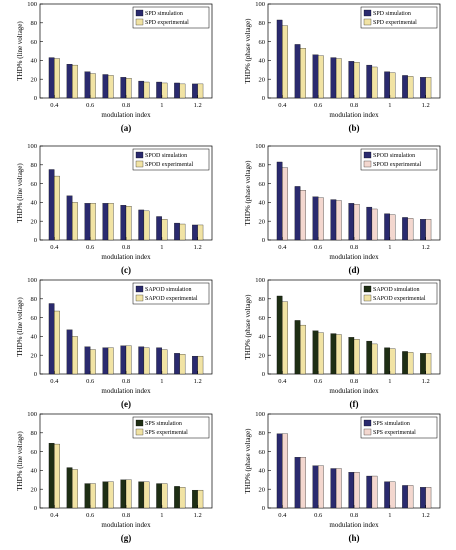 Image resolution: width=456 pixels, height=550 pixels. Describe the element at coordinates (354, 128) in the screenshot. I see `subfigure-label: (b)` at that location.